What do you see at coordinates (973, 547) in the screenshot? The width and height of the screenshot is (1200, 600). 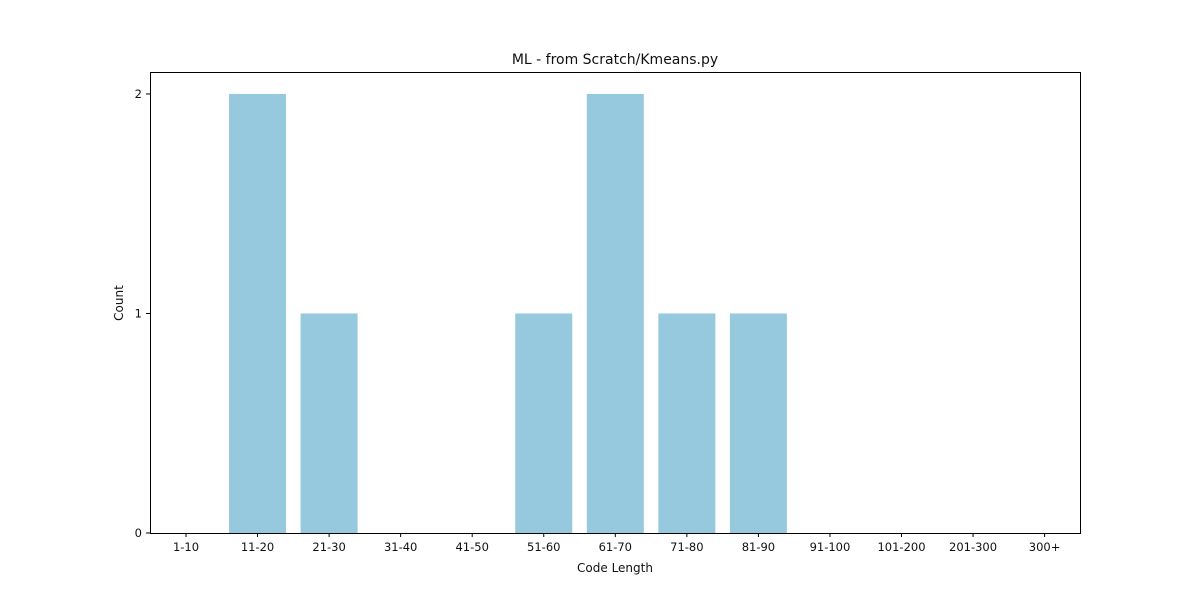 I see `x-tick-label: 201-300` at bounding box center [973, 547].